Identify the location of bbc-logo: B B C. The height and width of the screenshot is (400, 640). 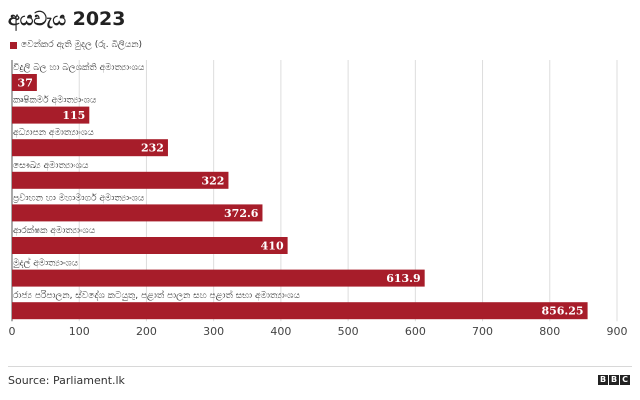
(614, 380).